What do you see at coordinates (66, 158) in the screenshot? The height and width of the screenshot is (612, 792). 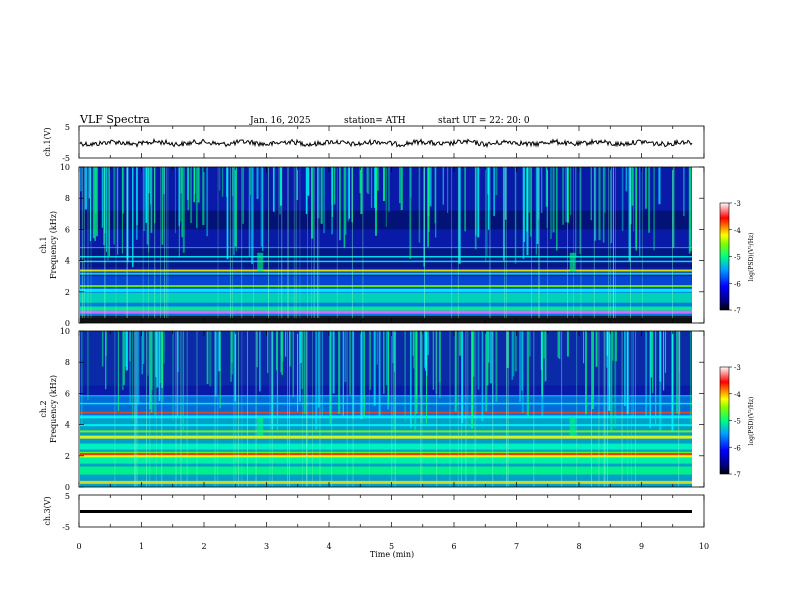 I see `ch1-ytick-neg5: -5` at bounding box center [66, 158].